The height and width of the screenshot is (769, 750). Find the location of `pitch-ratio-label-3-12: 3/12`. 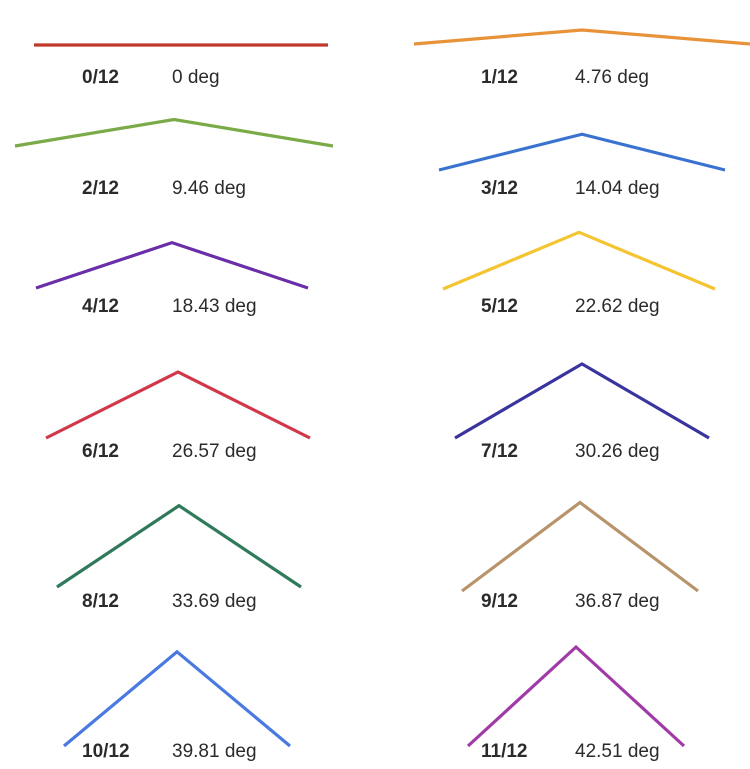

pitch-ratio-label-3-12: 3/12 is located at coordinates (499, 188).